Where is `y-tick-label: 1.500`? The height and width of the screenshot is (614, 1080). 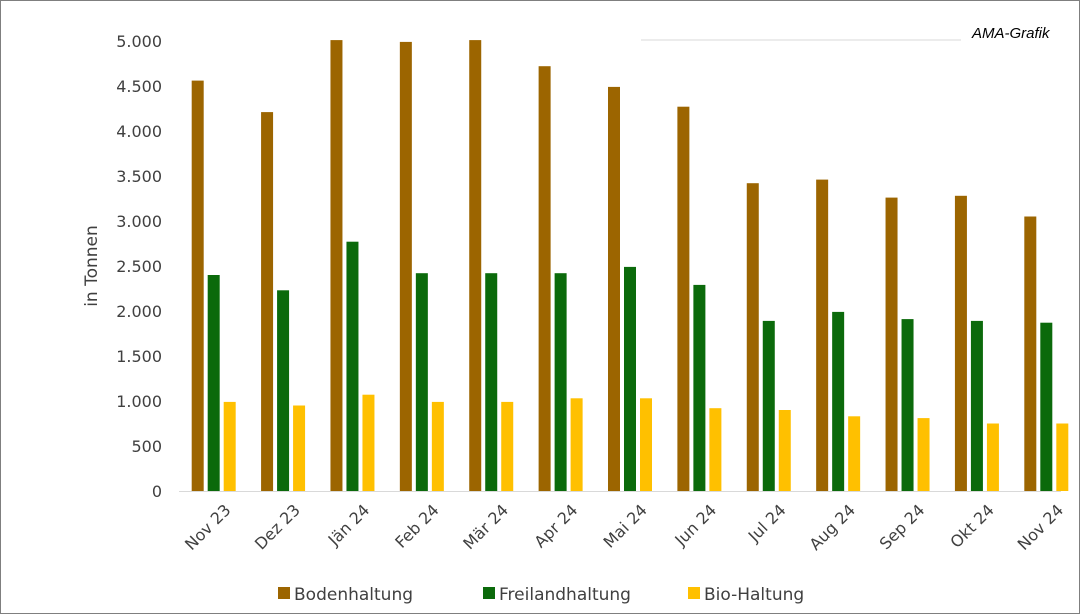
y-tick-label: 1.500 is located at coordinates (139, 356).